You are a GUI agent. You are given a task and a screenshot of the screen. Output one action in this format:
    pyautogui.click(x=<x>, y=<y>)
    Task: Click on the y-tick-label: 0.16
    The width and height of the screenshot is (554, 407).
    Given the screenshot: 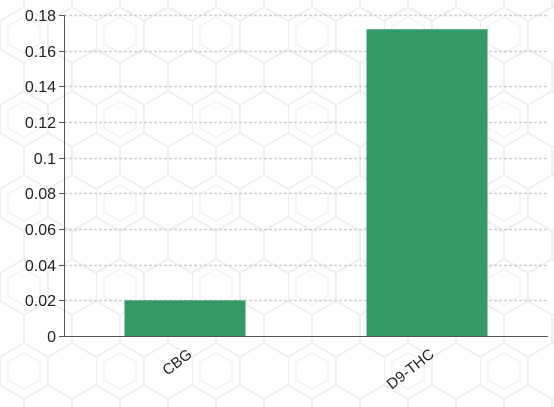 What is the action you would take?
    pyautogui.click(x=40, y=52)
    